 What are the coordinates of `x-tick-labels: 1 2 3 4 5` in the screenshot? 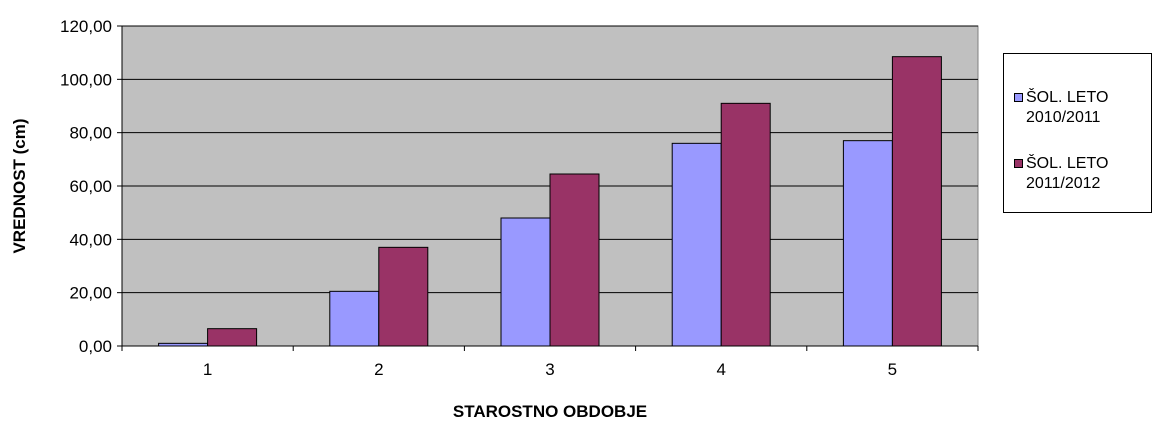 It's located at (550, 369).